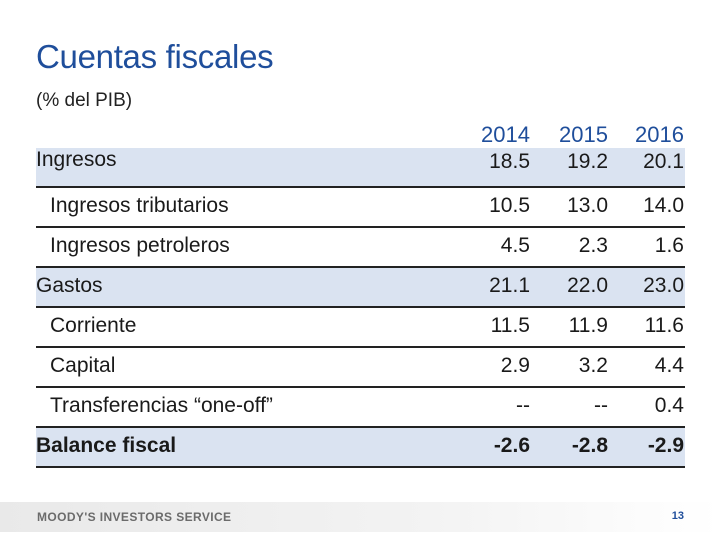 This screenshot has width=720, height=540. Describe the element at coordinates (588, 325) in the screenshot. I see `row-value-2015: 11.9` at that location.